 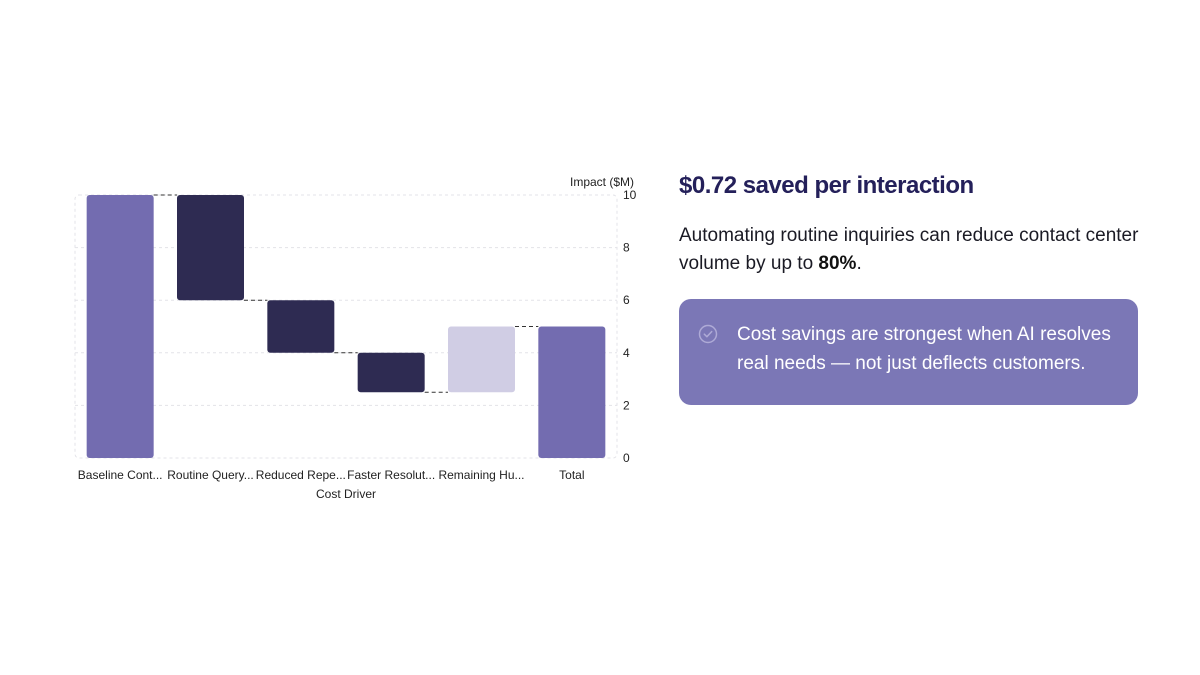 I want to click on x-tick-label: Total, so click(x=571, y=475).